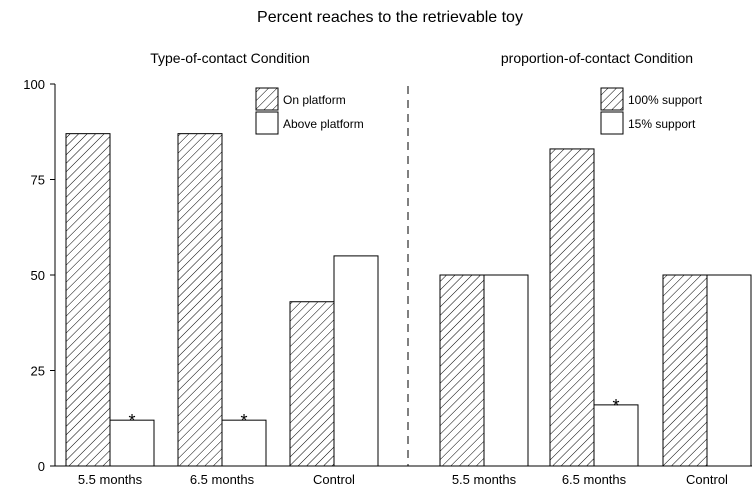 This screenshot has width=752, height=492. Describe the element at coordinates (230, 58) in the screenshot. I see `panel-title-type-of-contact: Type-of-contact Condition` at that location.